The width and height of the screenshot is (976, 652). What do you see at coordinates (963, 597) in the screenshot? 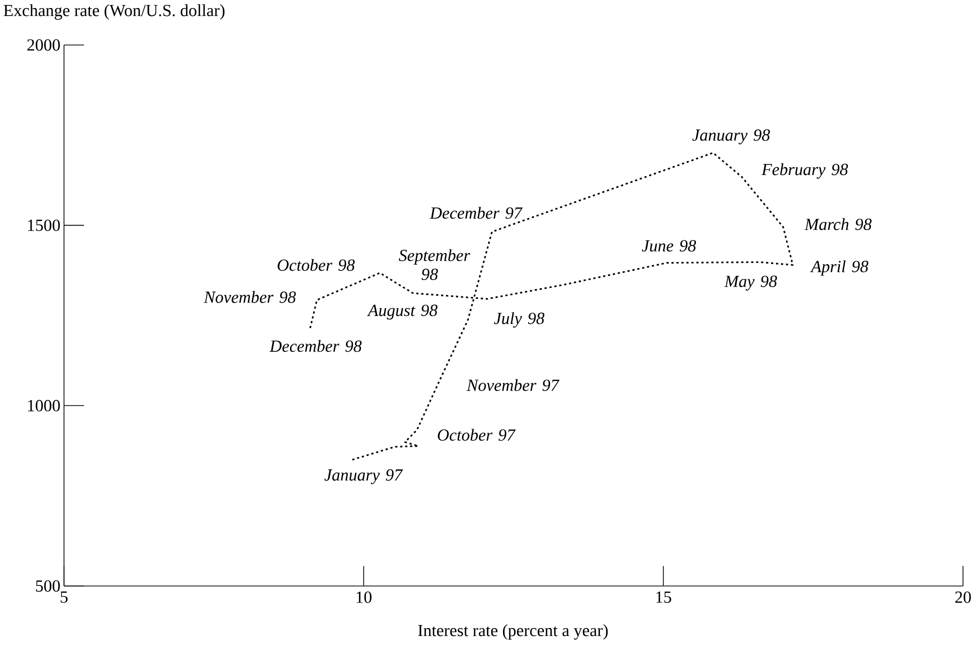
I see `x-tick-label: 20` at bounding box center [963, 597].